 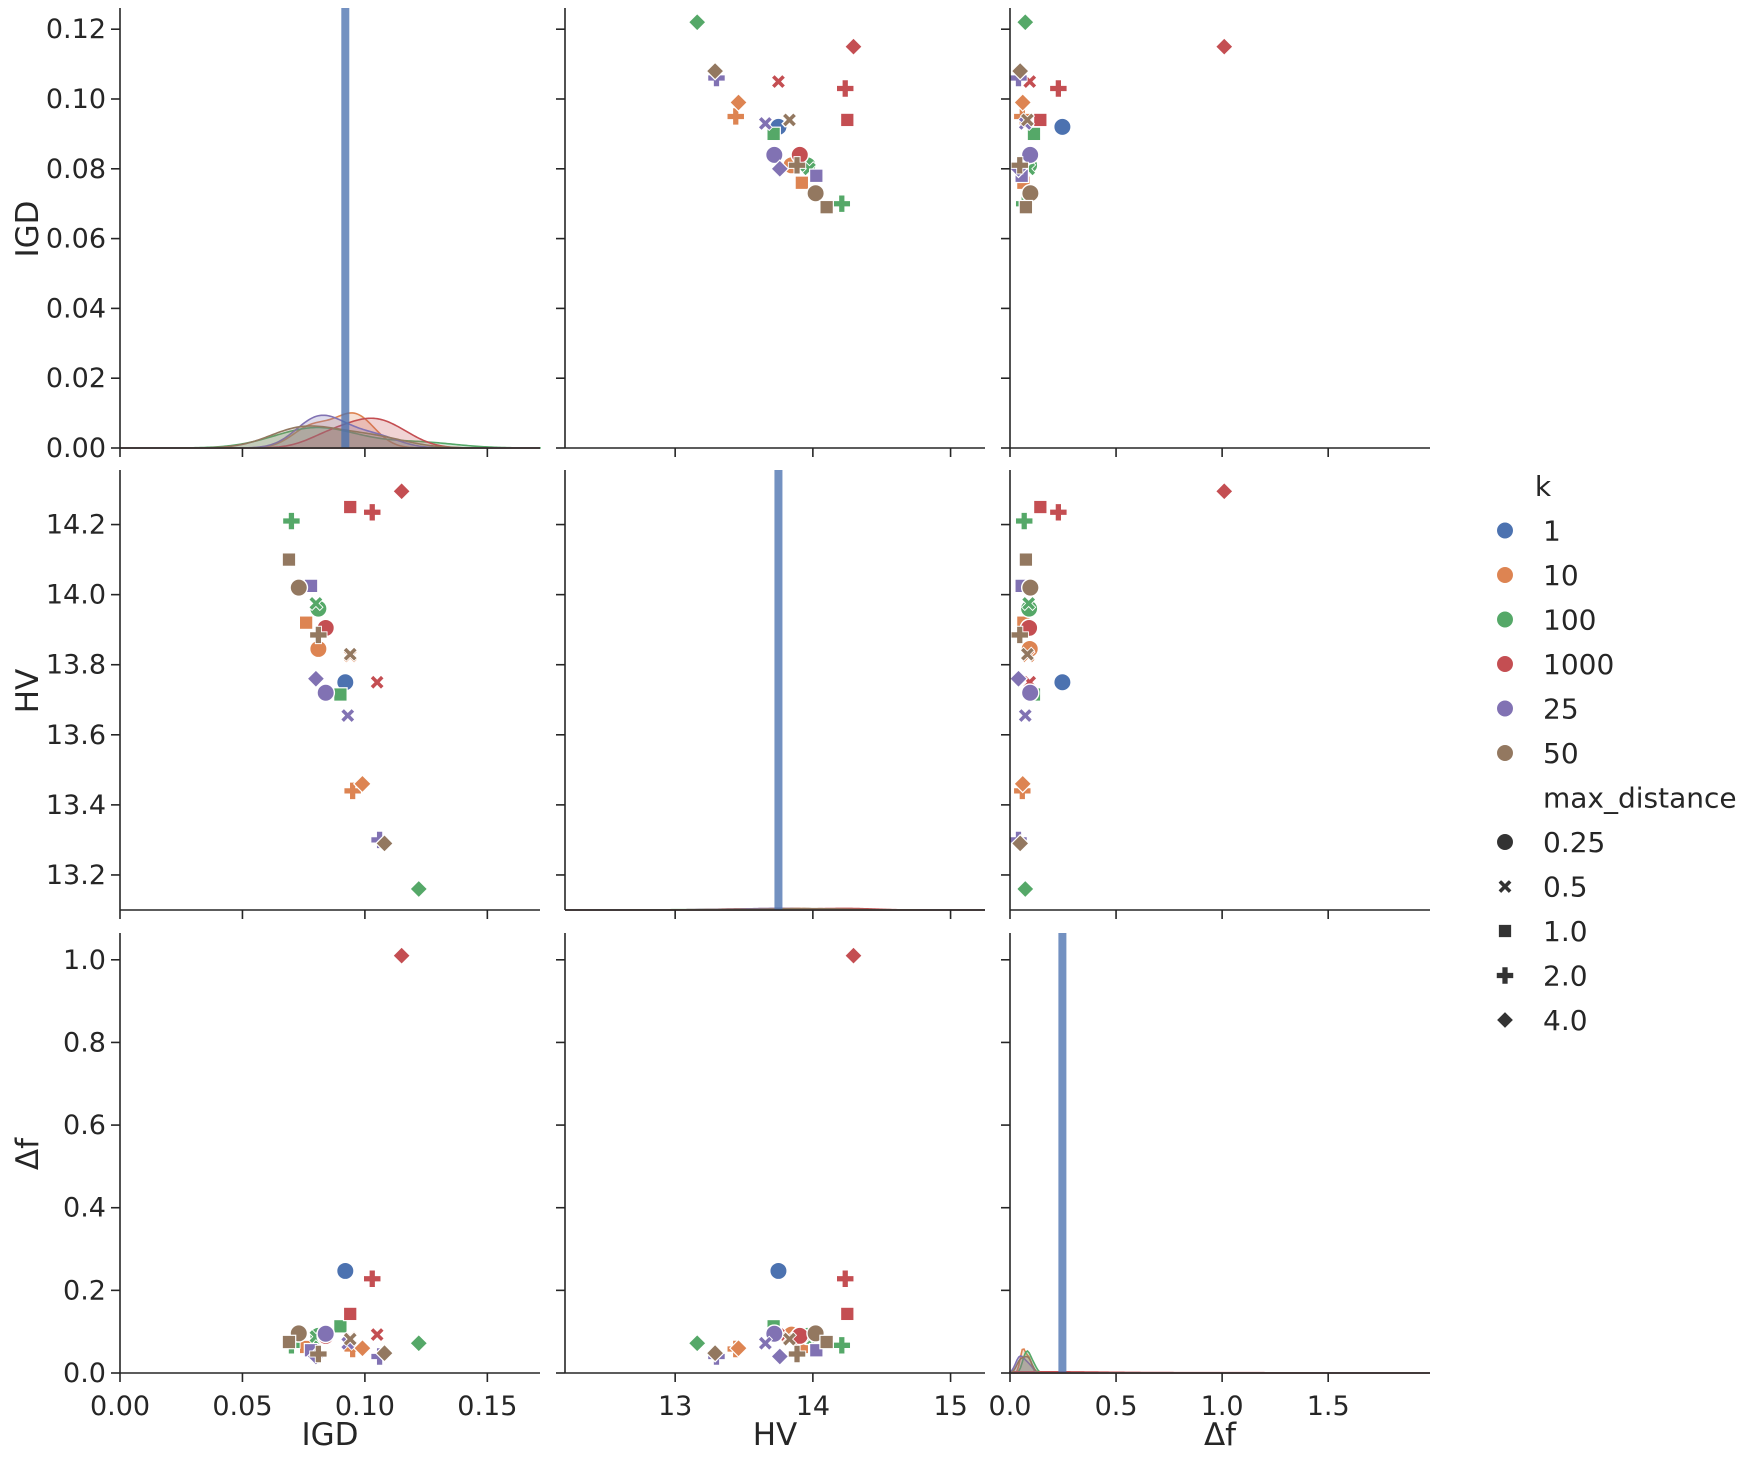 I want to click on ytick-label-igd-0-10: 0.10, so click(x=76, y=99).